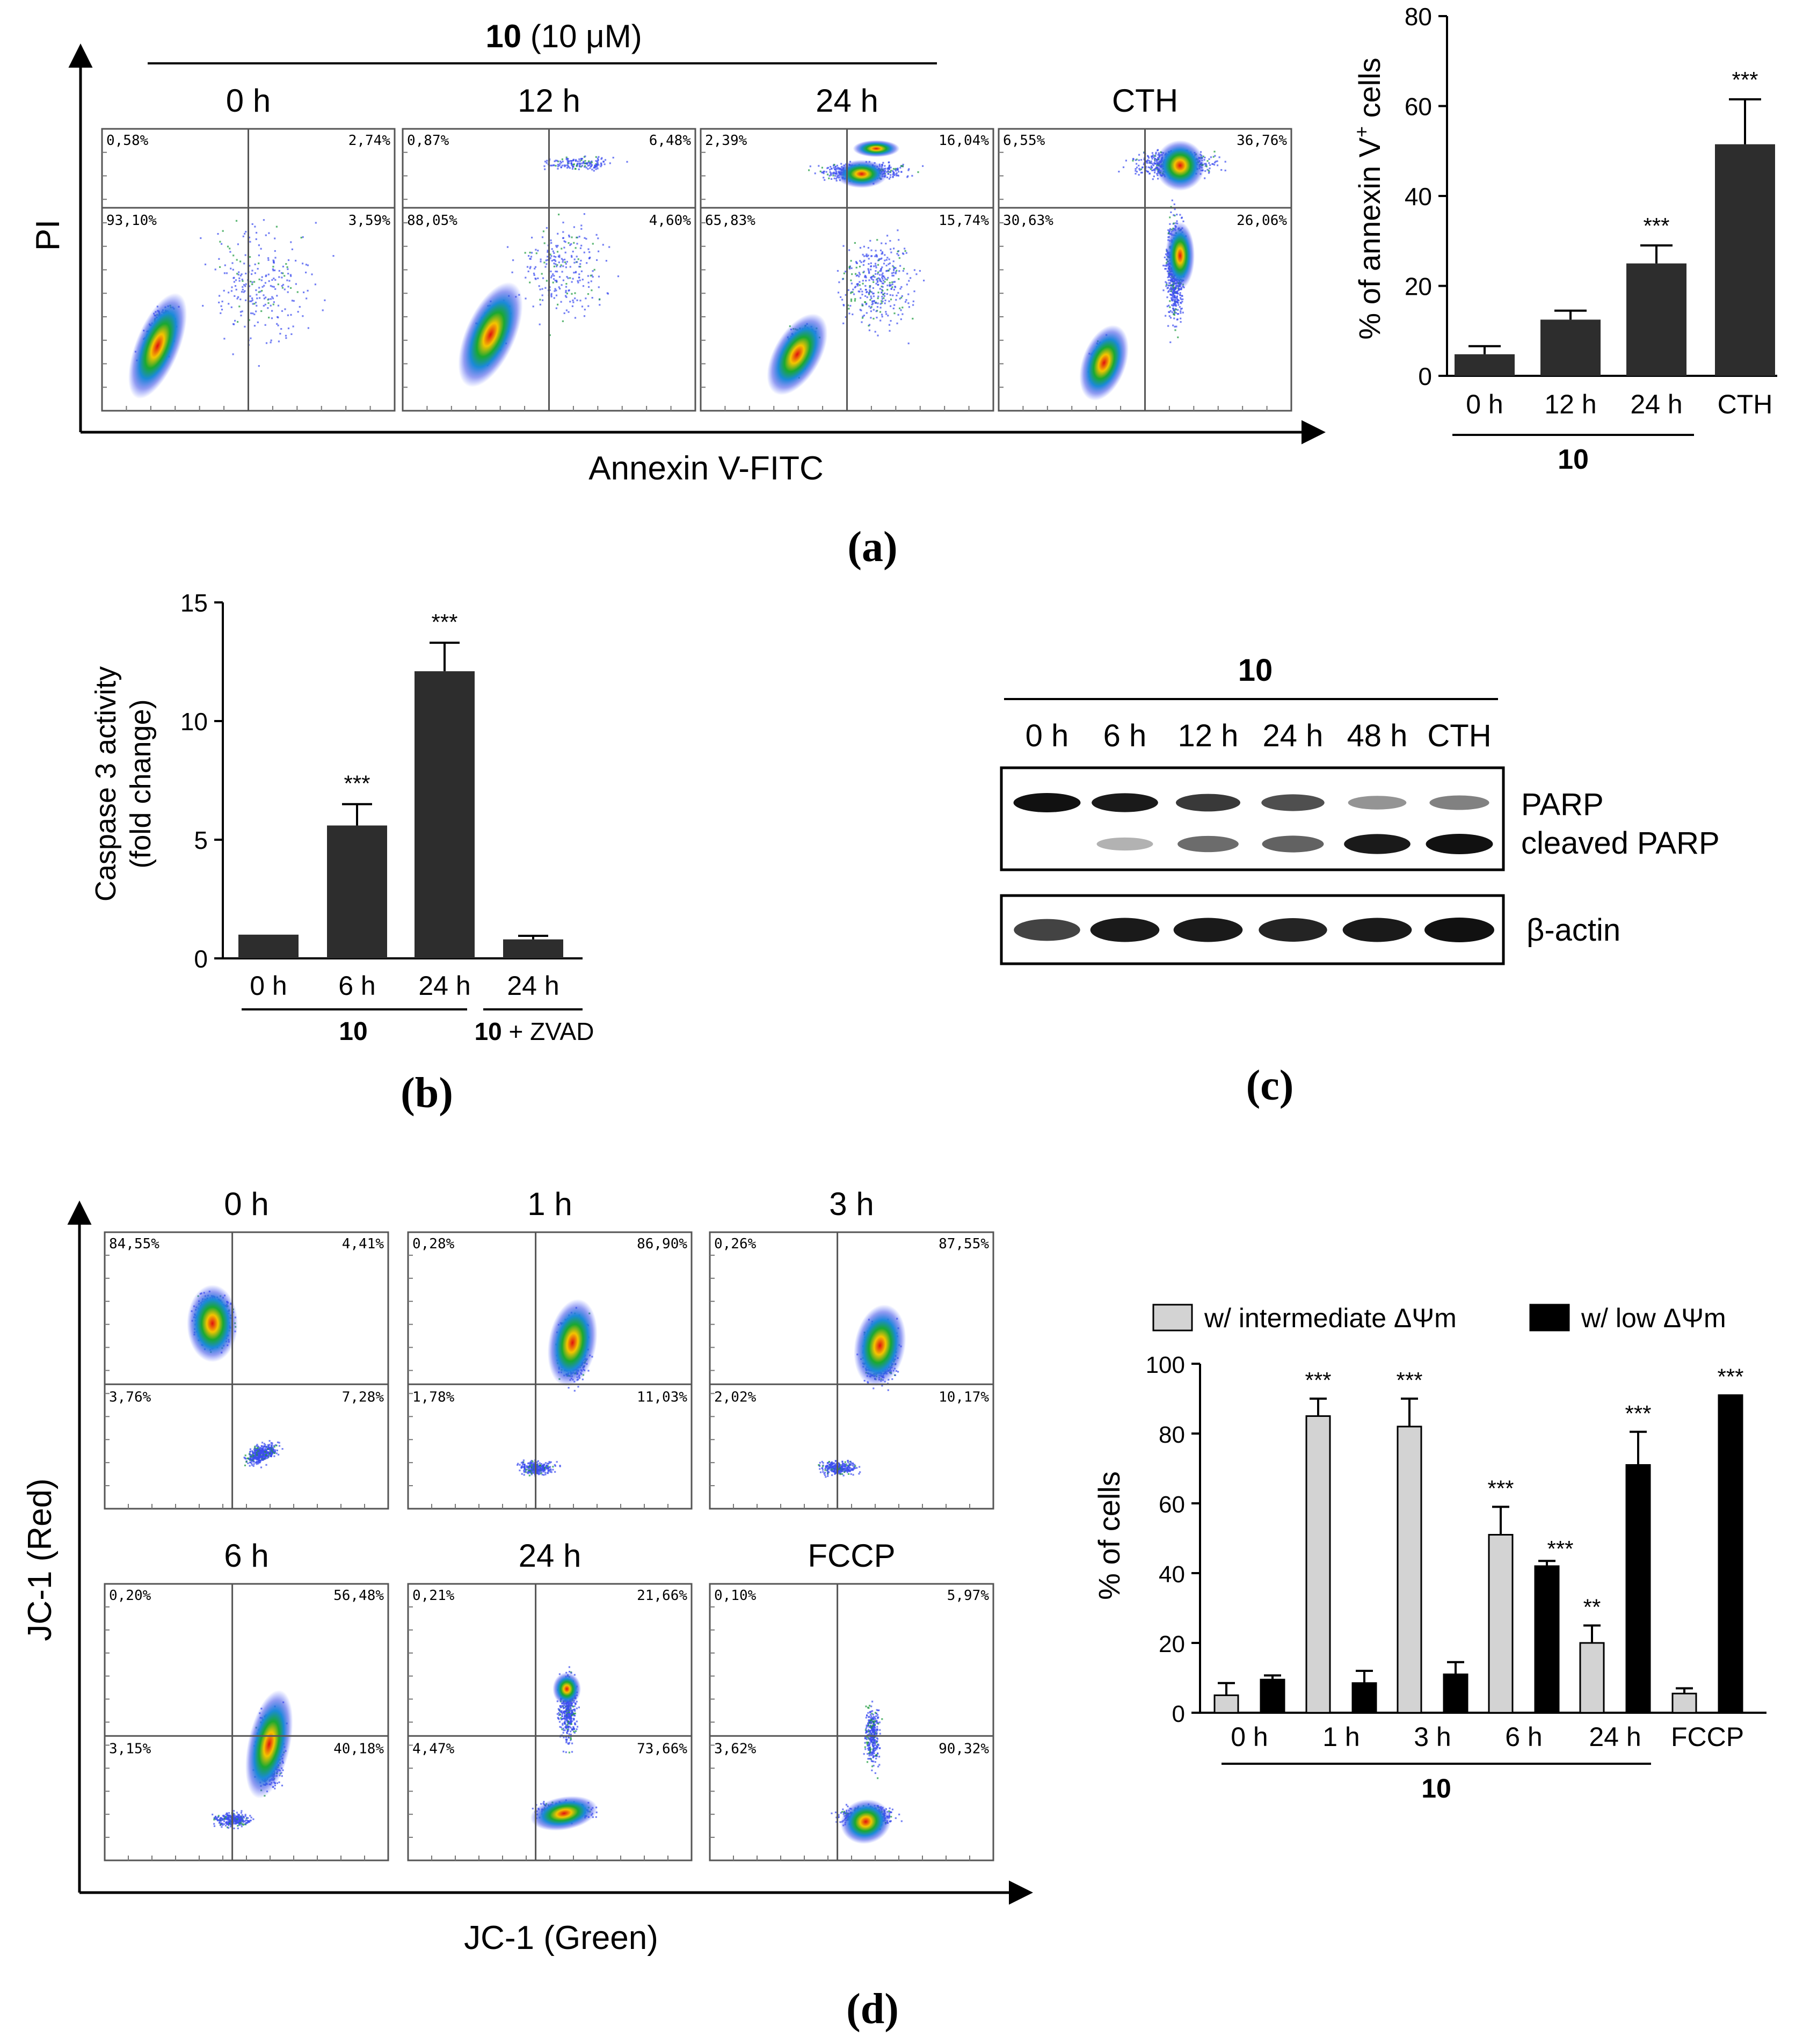 This screenshot has height=2044, width=1803. What do you see at coordinates (131, 221) in the screenshot?
I see `quadrant-lower-left-label: 93,10%` at bounding box center [131, 221].